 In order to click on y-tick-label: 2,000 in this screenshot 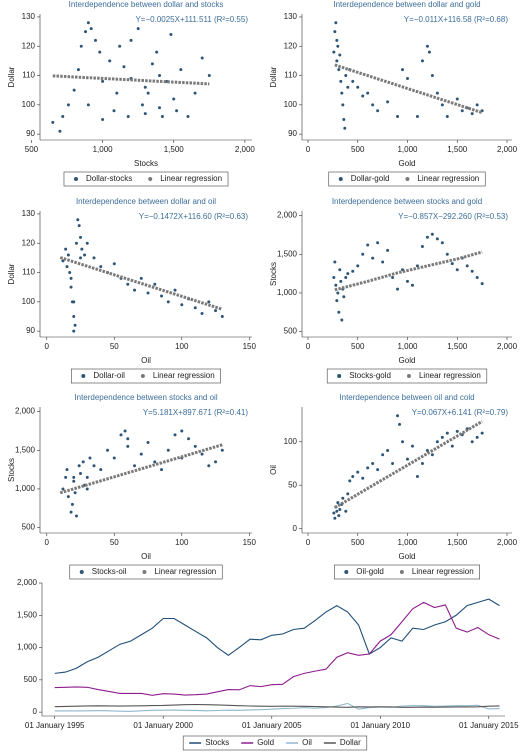, I will do `click(27, 582)`.